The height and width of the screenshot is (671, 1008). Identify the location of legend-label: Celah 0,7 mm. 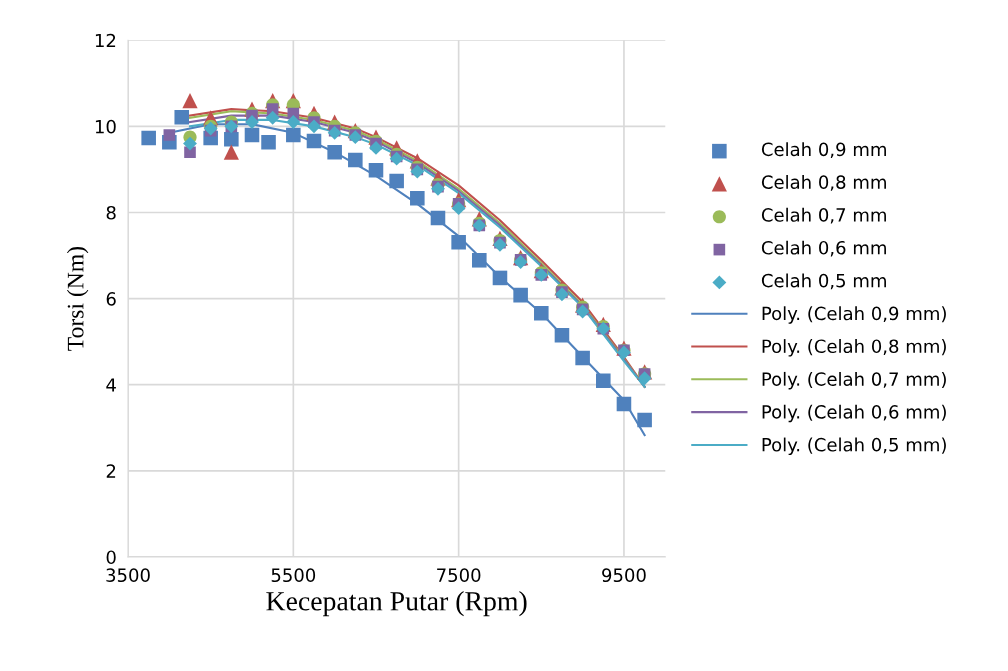
(823, 215).